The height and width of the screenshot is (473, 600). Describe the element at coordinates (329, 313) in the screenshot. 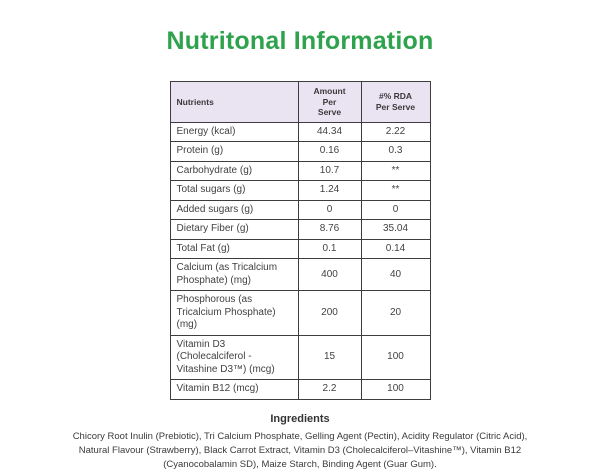

I see `amount-cell: 200` at that location.